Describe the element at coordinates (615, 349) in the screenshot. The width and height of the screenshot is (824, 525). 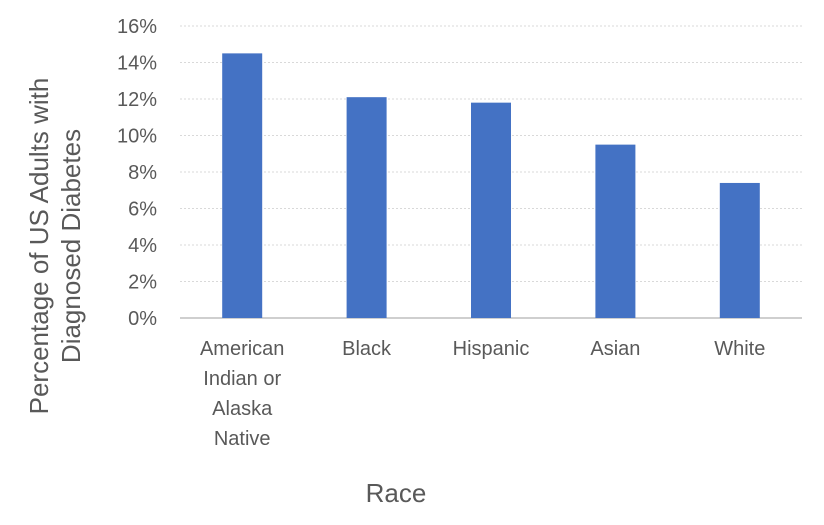
I see `x-tick-label: Asian` at that location.